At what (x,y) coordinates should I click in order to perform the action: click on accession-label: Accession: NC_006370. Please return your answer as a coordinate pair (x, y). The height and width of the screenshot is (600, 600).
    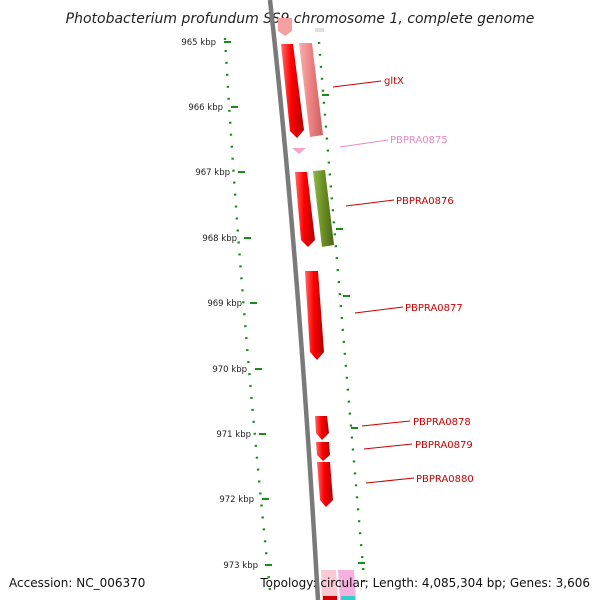
    Looking at the image, I should click on (77, 583).